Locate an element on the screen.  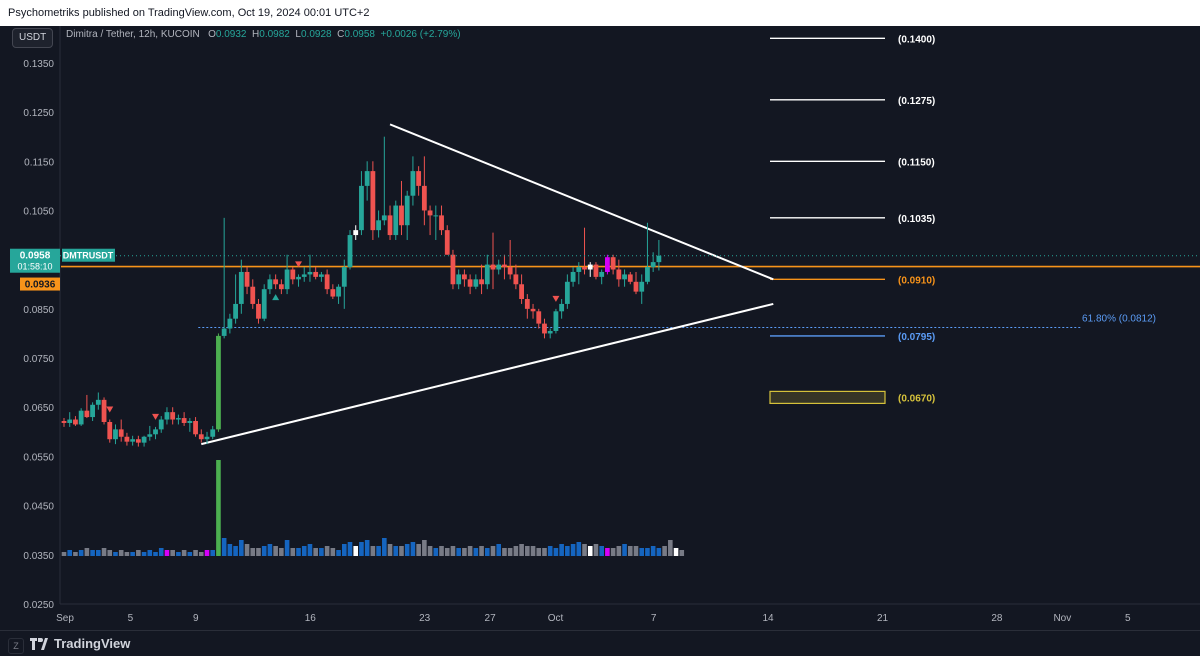
low-label: L is located at coordinates (298, 34).